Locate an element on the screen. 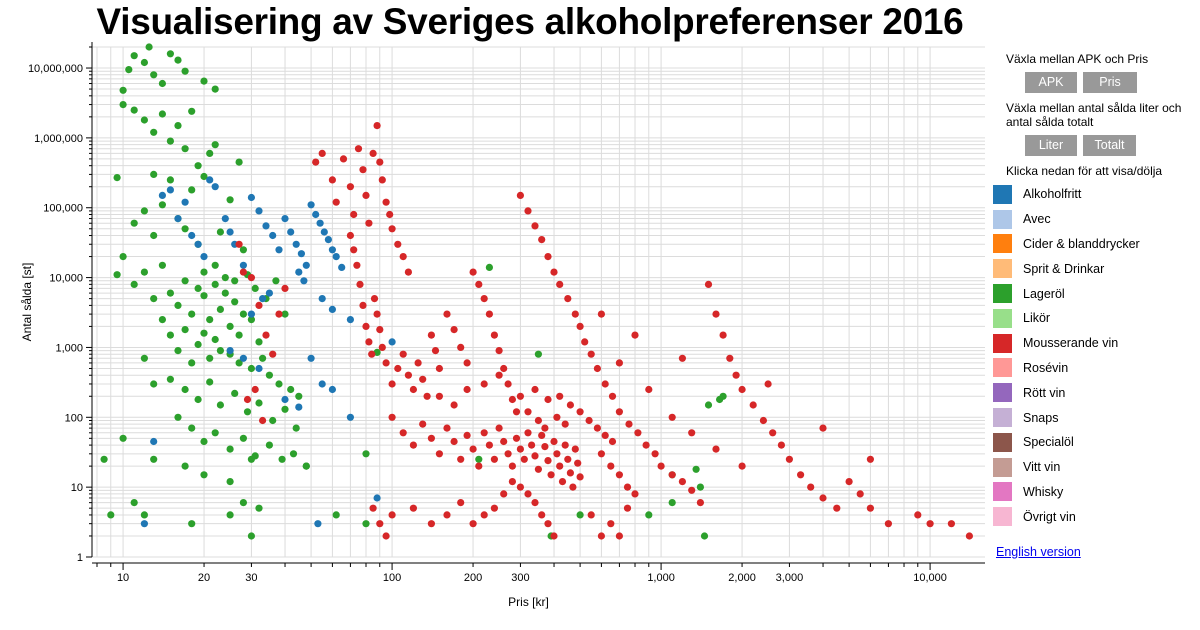 This screenshot has width=1200, height=630. legend-item-cider: Cider & blanddrycker is located at coordinates (1094, 244).